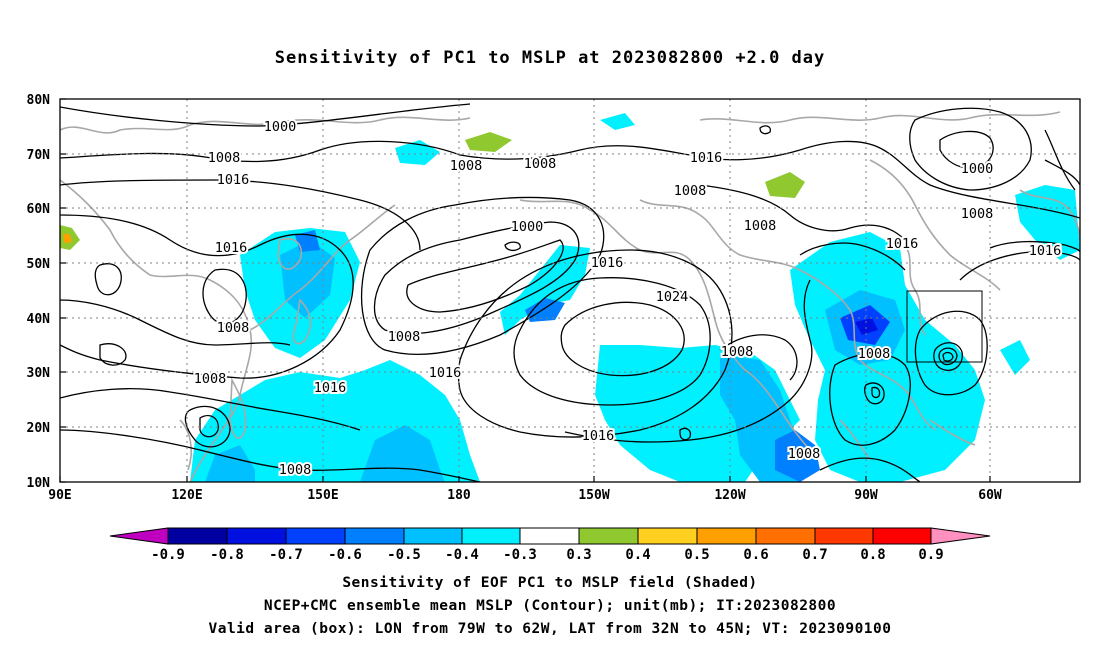  What do you see at coordinates (459, 495) in the screenshot?
I see `lon-label: 180` at bounding box center [459, 495].